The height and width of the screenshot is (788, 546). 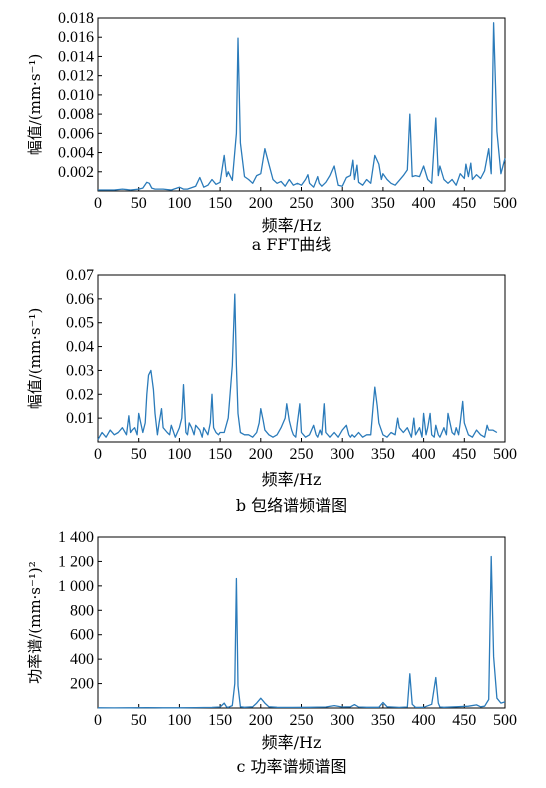 What do you see at coordinates (80, 394) in the screenshot?
I see `envelope-y-tick-label: 0.02` at bounding box center [80, 394].